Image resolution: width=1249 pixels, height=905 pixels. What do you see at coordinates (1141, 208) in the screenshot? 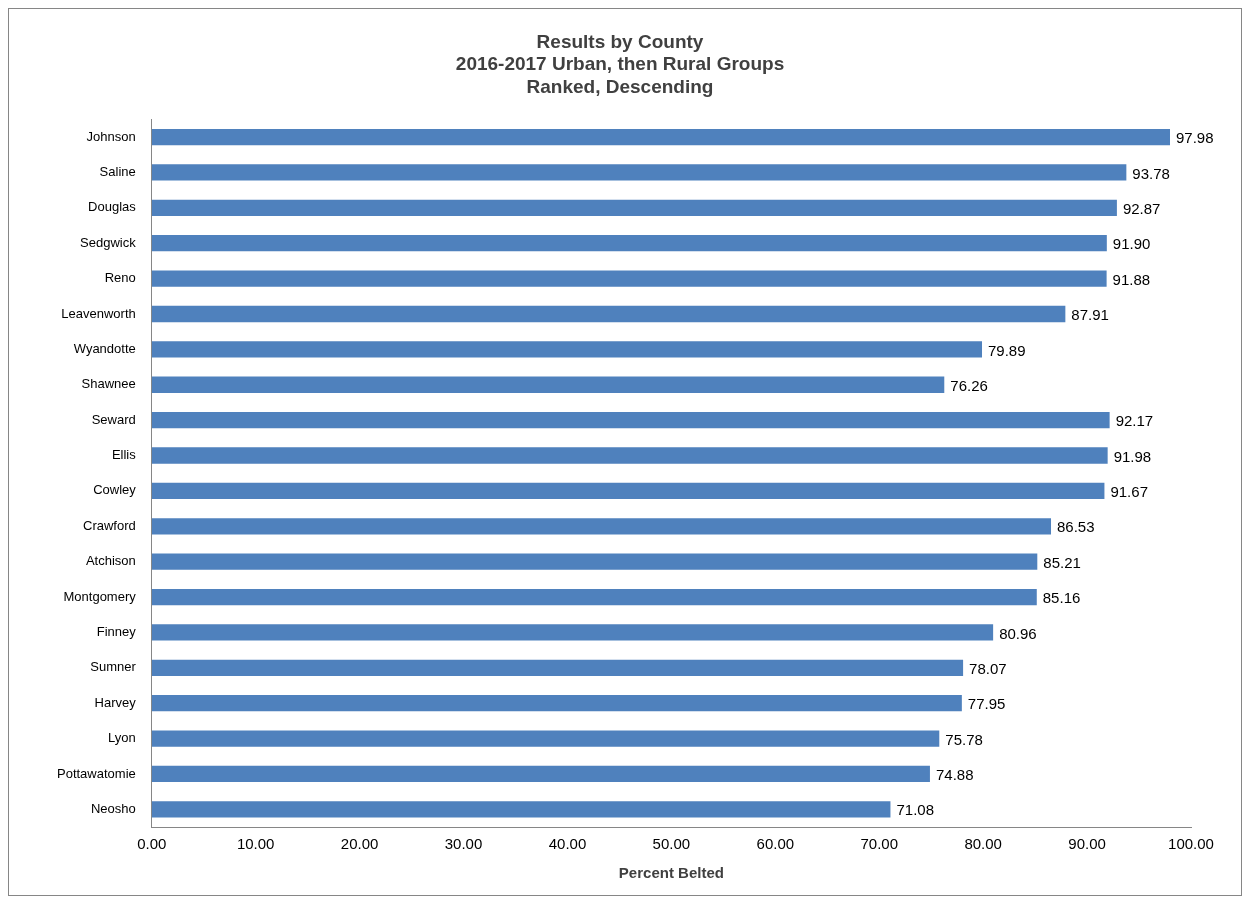
I see `data-label: 92.87` at bounding box center [1141, 208].